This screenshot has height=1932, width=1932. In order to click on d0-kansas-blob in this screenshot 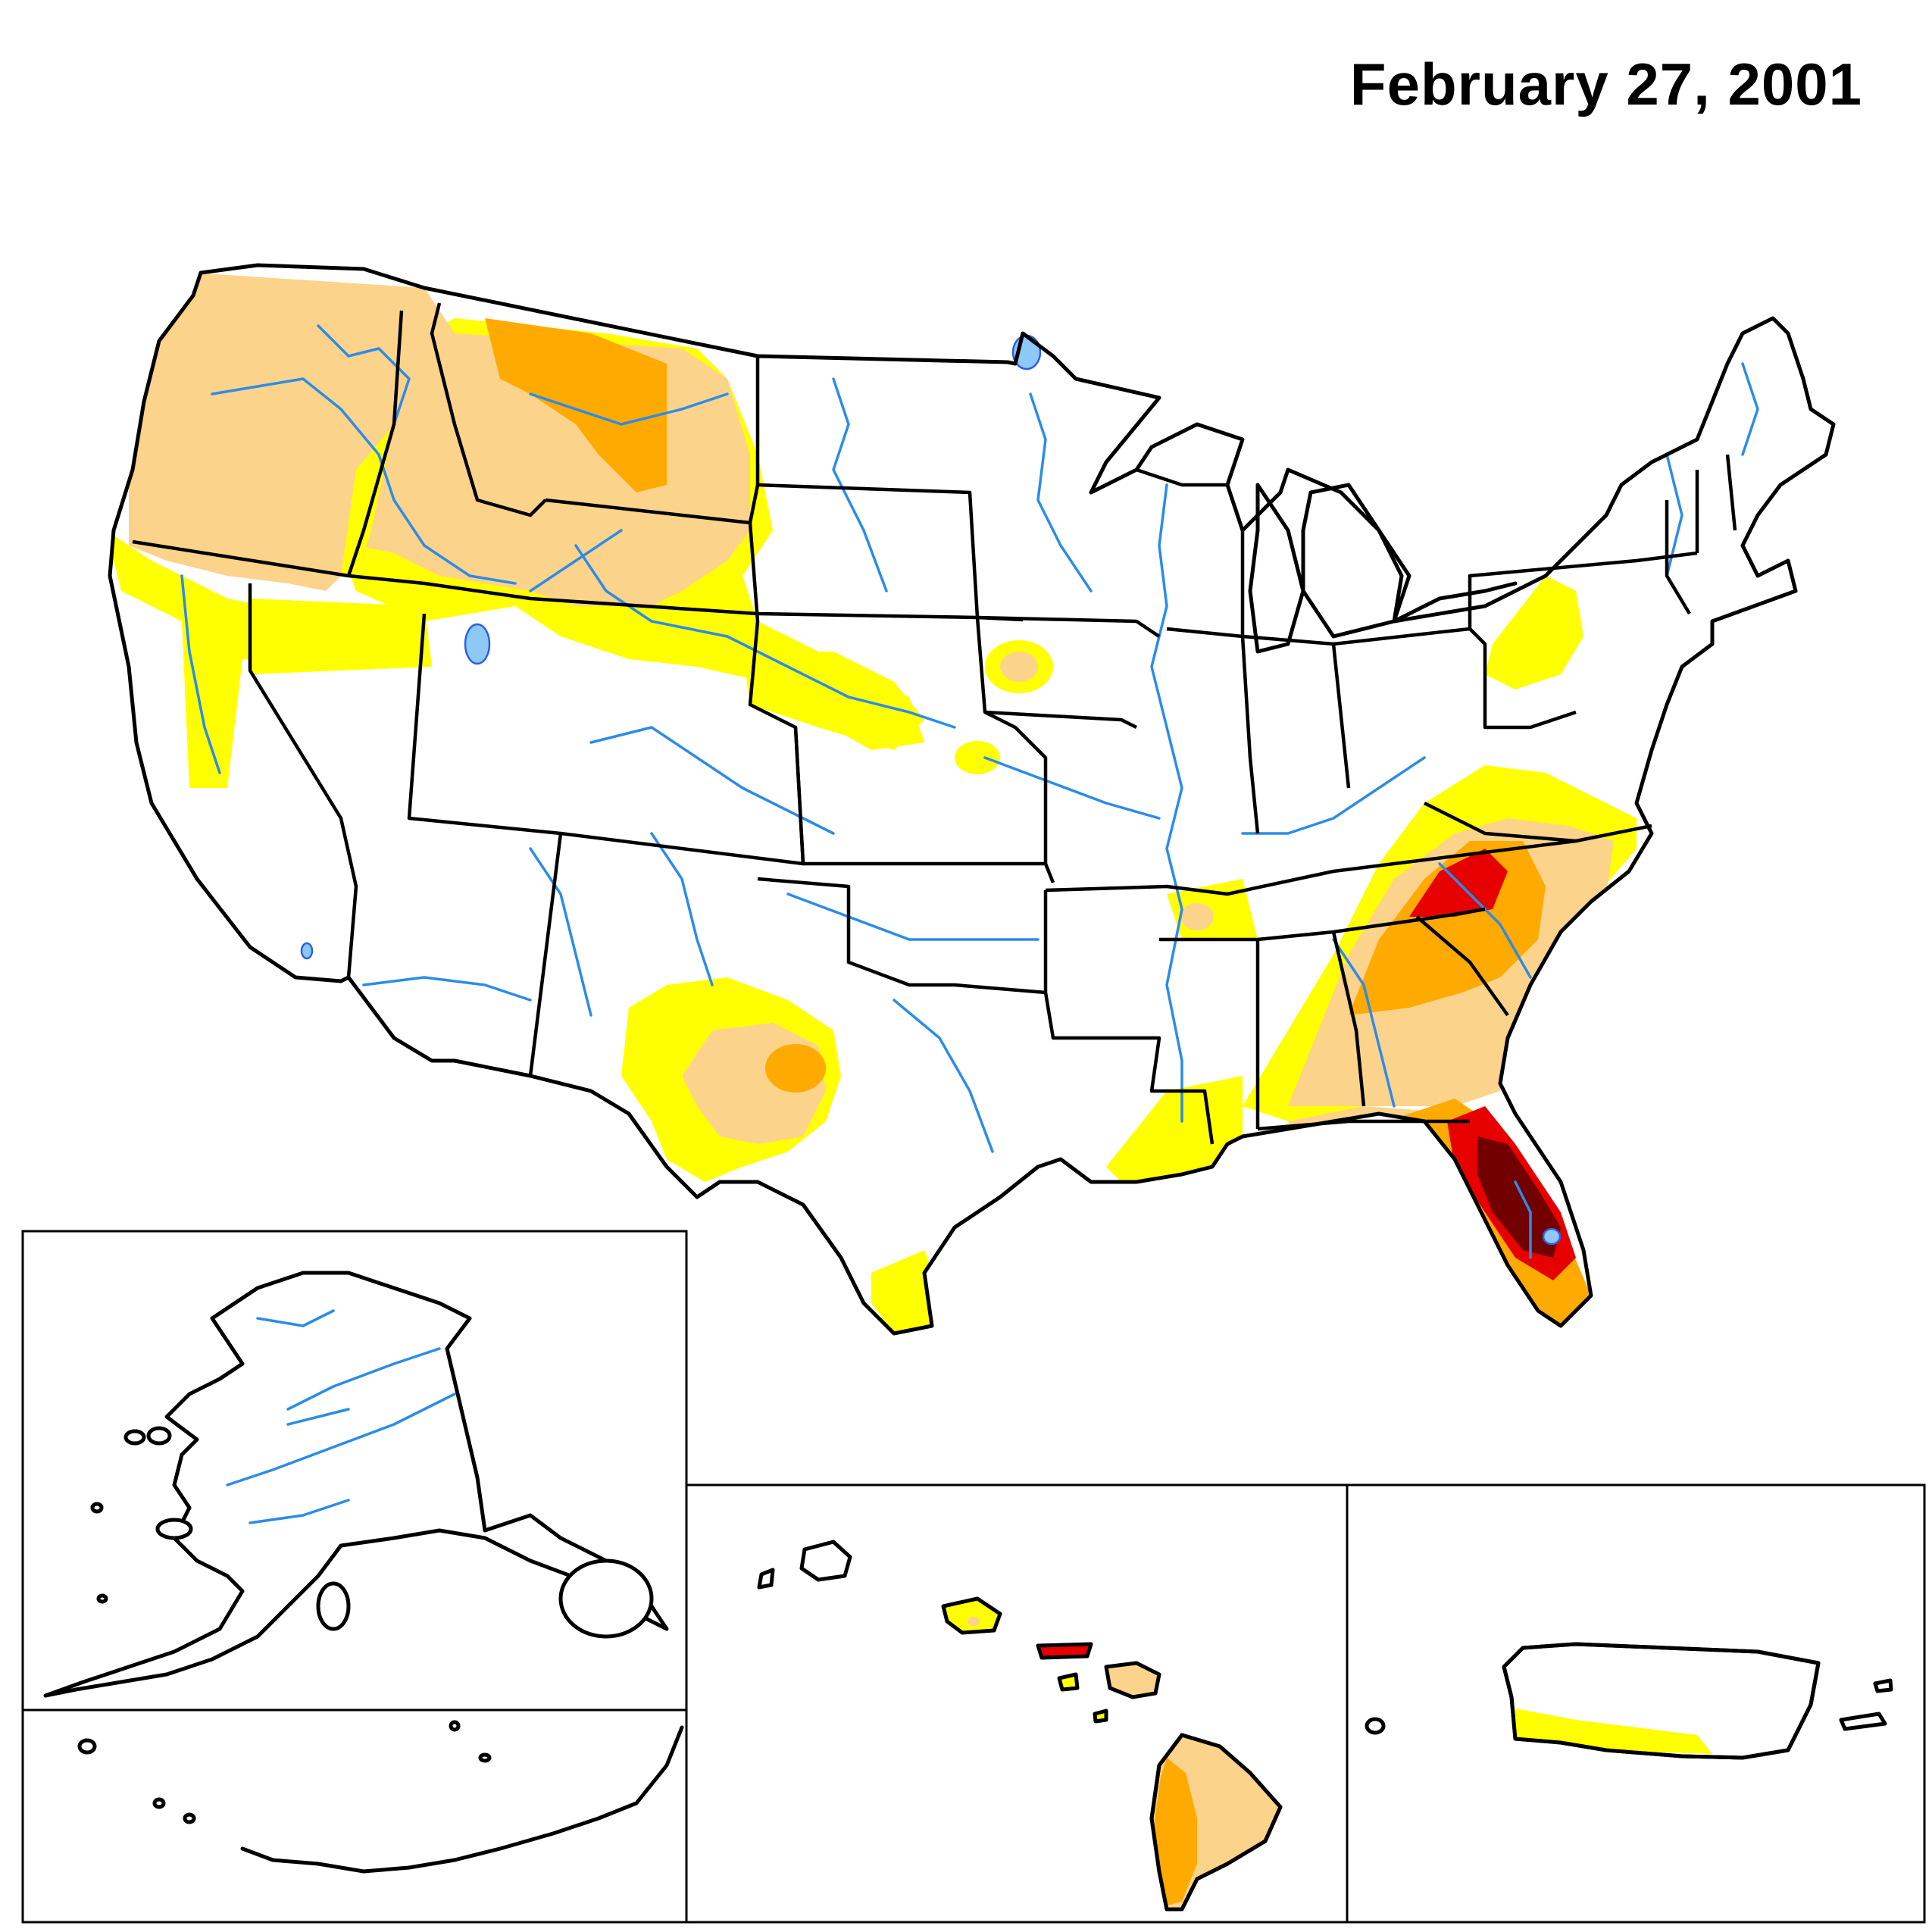, I will do `click(977, 757)`.